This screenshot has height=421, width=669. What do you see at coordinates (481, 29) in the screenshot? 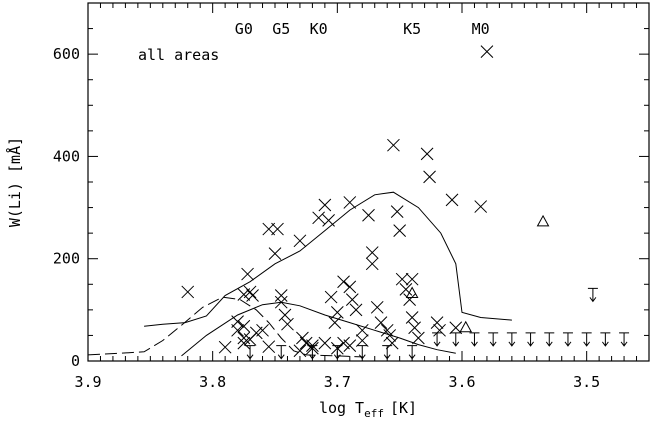
I see `spectral-type-label: M0` at bounding box center [481, 29].